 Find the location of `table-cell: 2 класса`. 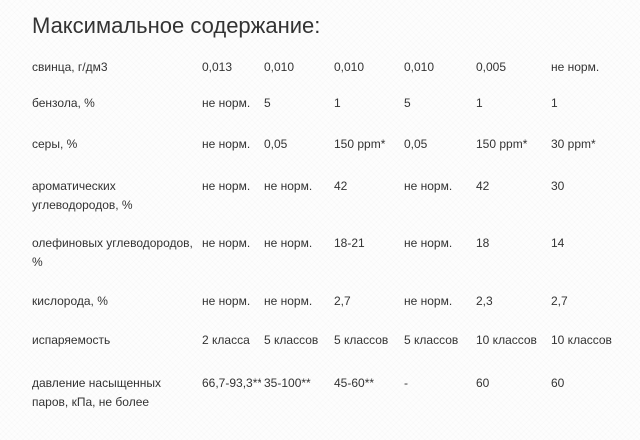

table-cell: 2 класса is located at coordinates (226, 340).